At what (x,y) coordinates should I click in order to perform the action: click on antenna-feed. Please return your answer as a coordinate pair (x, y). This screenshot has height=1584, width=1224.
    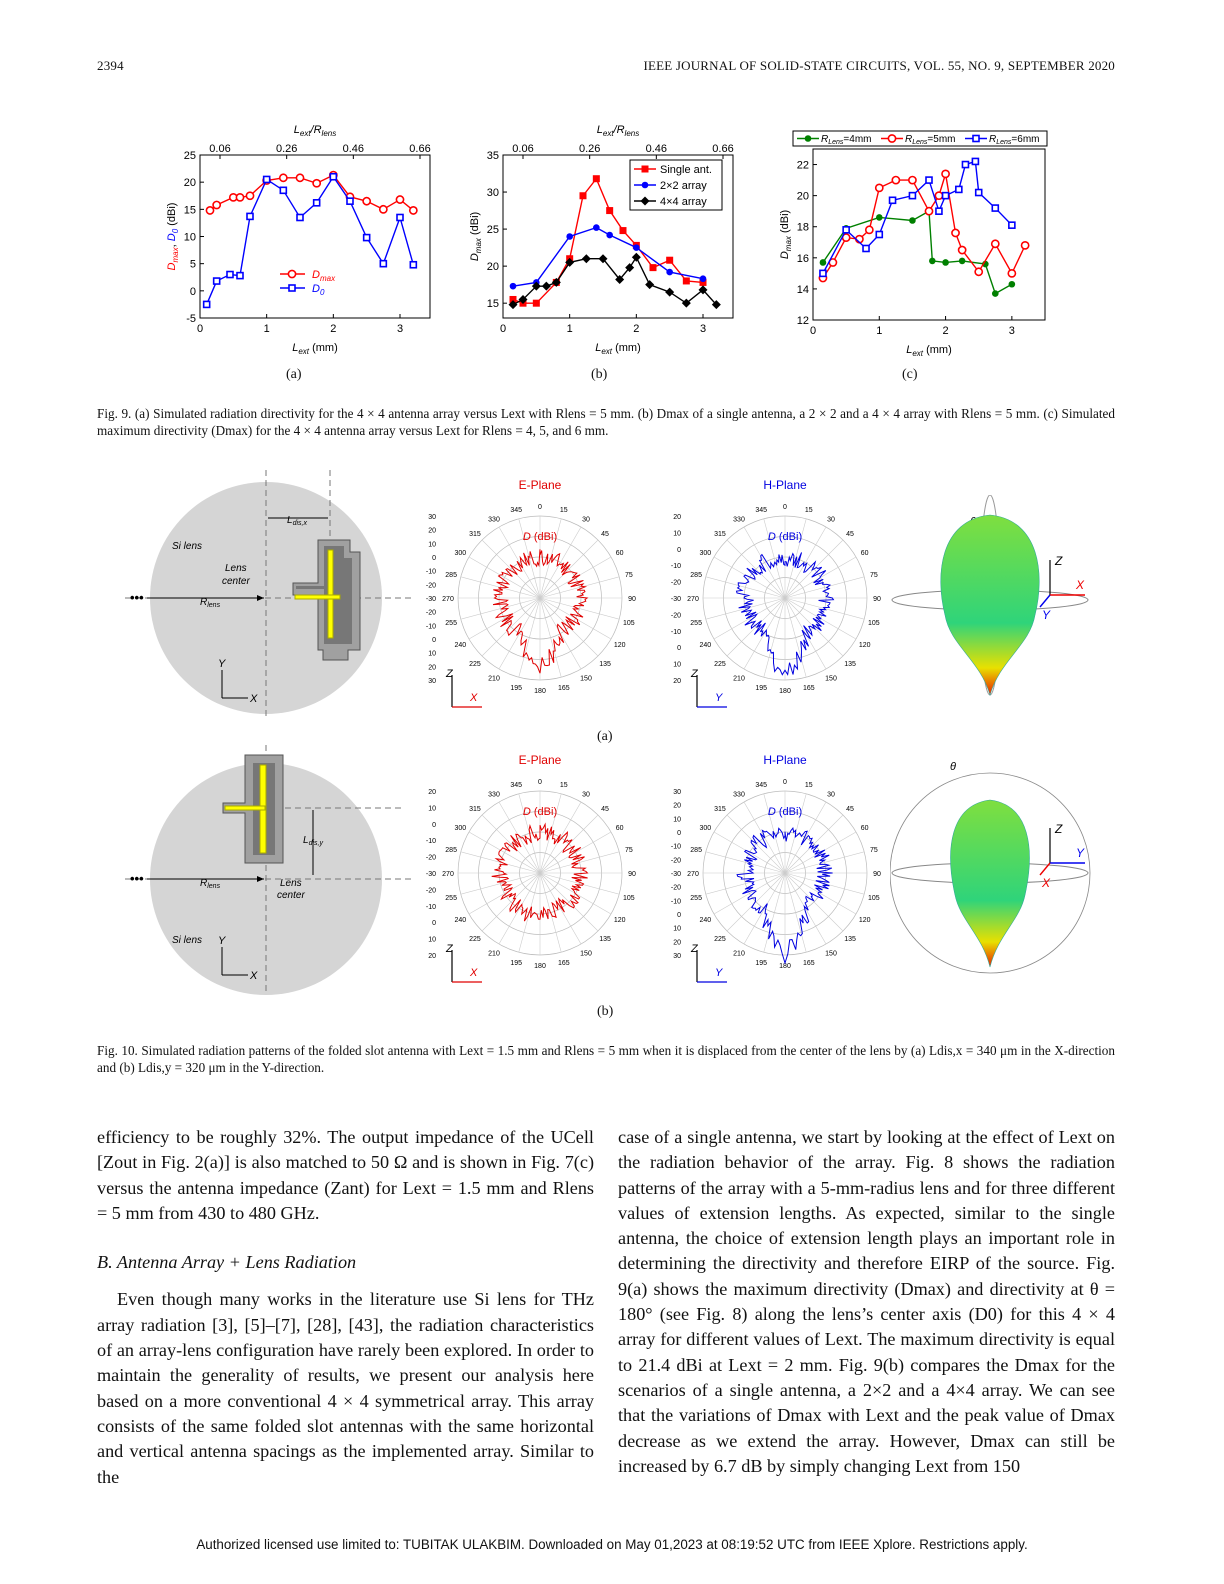
    Looking at the image, I should click on (317, 597).